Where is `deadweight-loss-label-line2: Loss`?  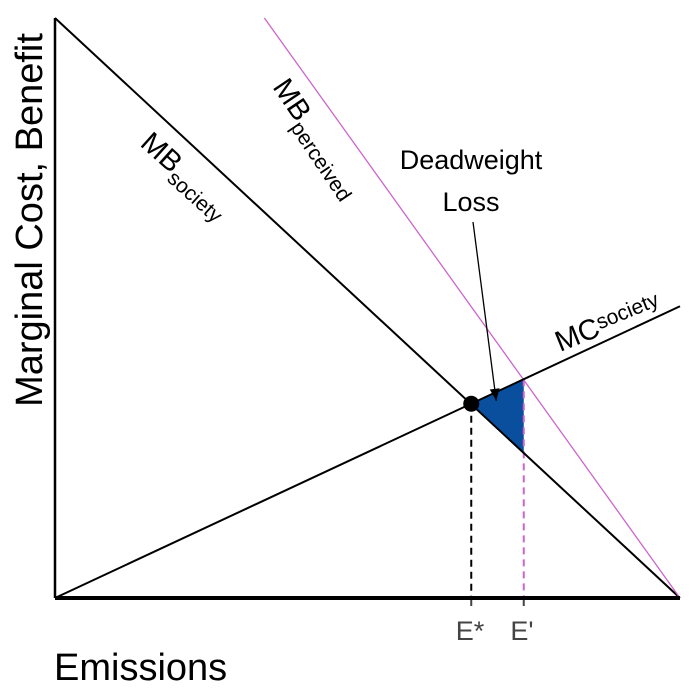 deadweight-loss-label-line2: Loss is located at coordinates (470, 202).